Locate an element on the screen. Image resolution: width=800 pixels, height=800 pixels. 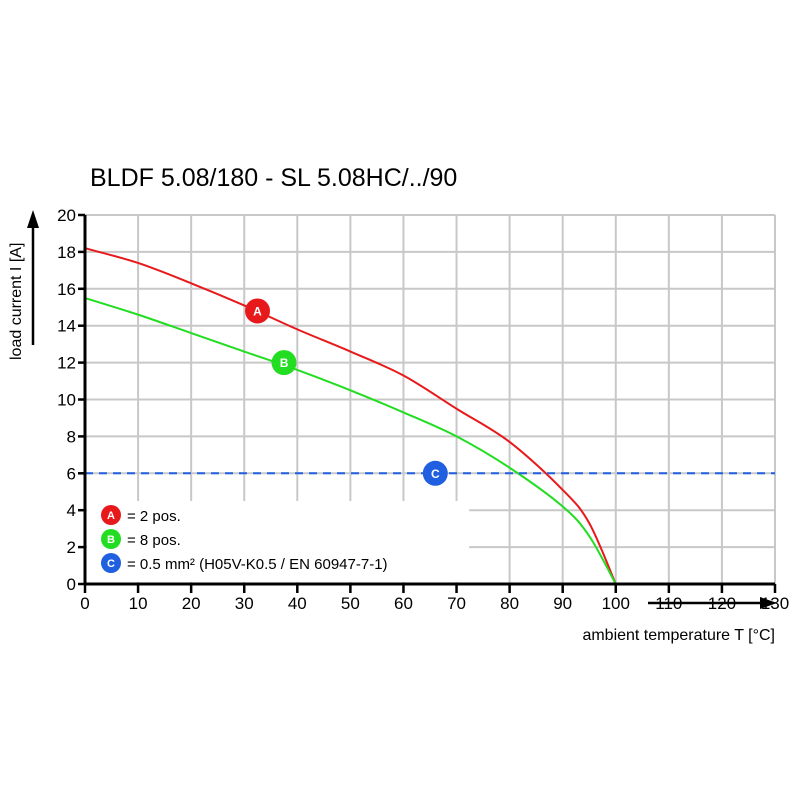
legend-marker-letter: A is located at coordinates (111, 516).